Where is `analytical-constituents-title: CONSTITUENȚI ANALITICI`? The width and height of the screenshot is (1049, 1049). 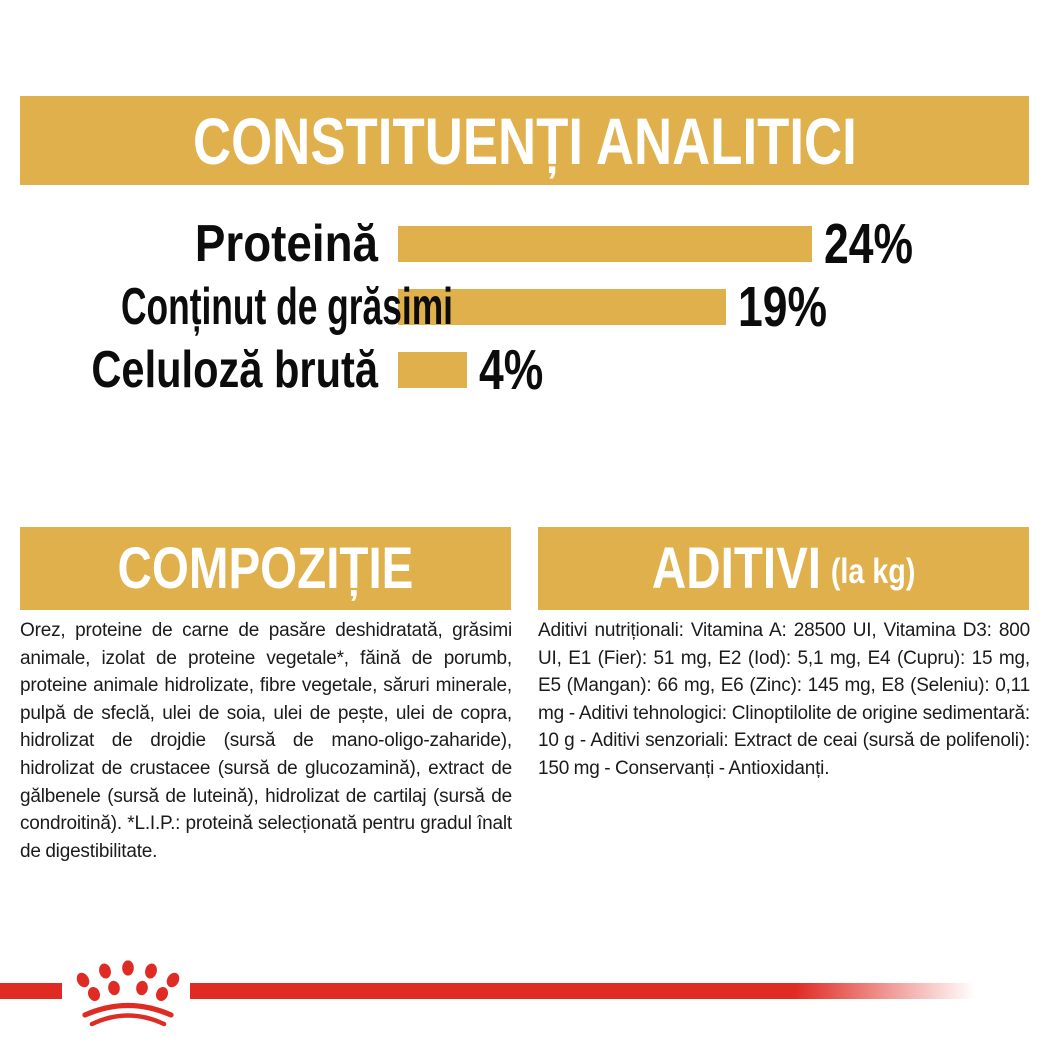
analytical-constituents-title: CONSTITUENȚI ANALITICI is located at coordinates (524, 140).